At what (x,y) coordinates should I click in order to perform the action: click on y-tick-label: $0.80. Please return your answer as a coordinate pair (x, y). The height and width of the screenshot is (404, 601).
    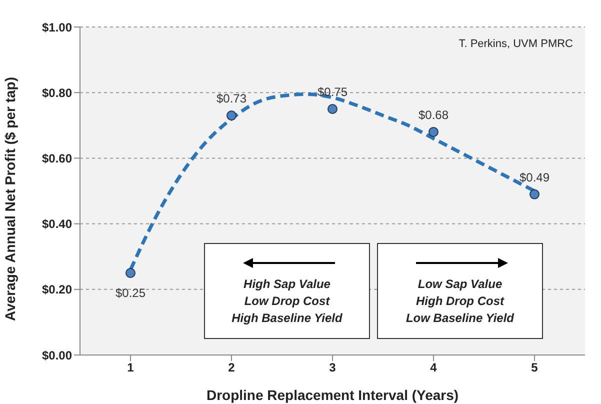
    Looking at the image, I should click on (57, 93).